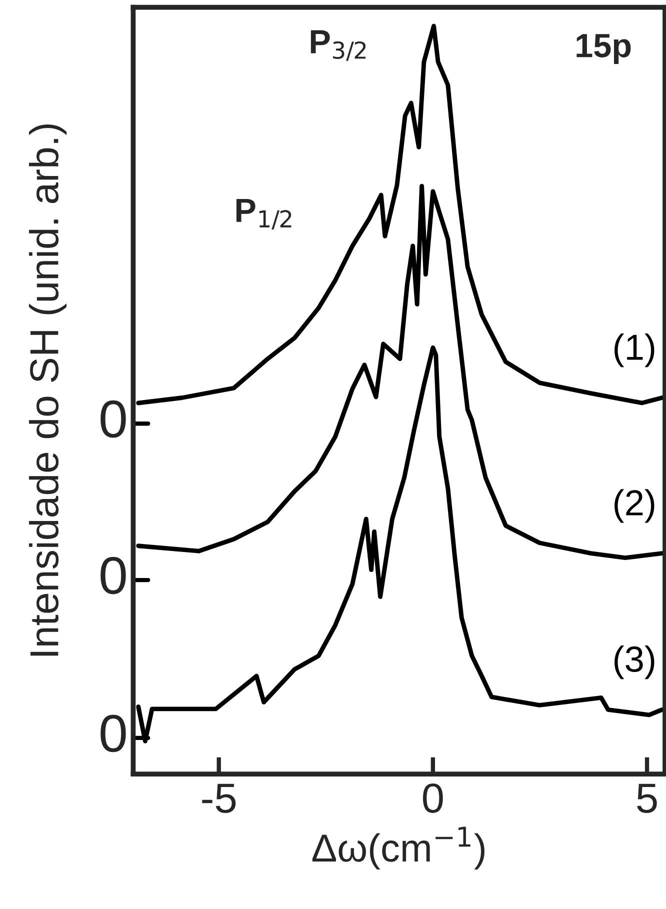 This screenshot has height=909, width=666. Describe the element at coordinates (219, 798) in the screenshot. I see `x-tick-label: -5` at that location.